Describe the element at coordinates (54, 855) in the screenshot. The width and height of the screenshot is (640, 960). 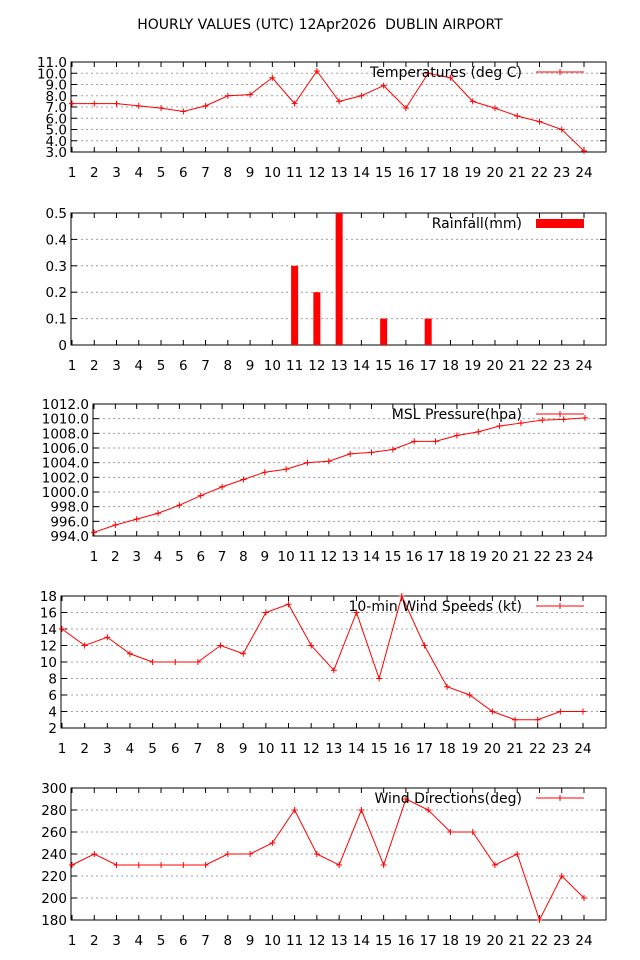
I see `y-tick-label: 240` at that location.